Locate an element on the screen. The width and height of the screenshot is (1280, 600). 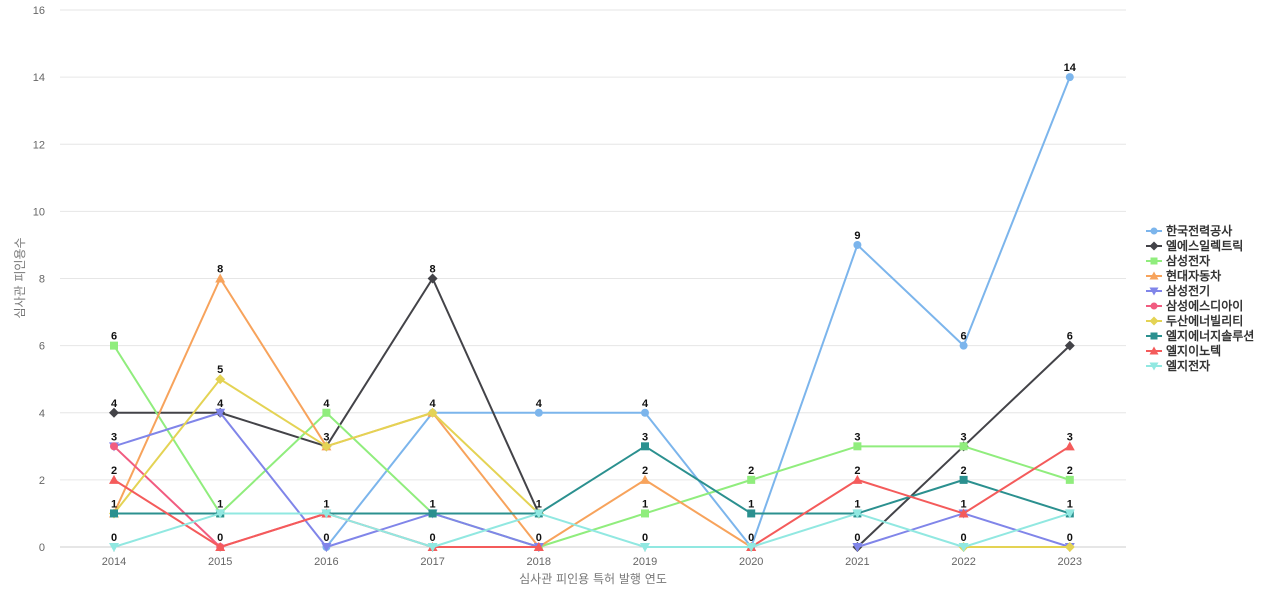
legend-label: 삼성에스디아이 is located at coordinates (1204, 305).